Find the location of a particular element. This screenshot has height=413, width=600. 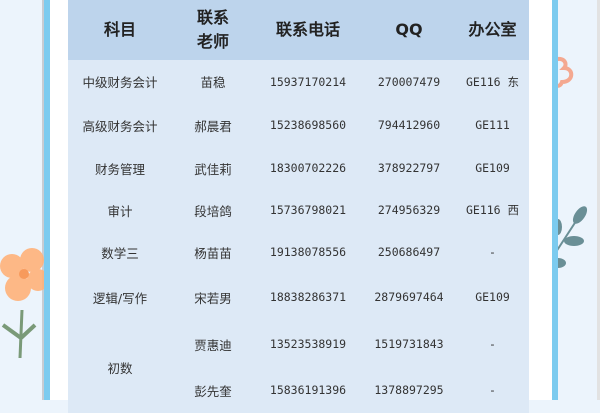

cell-phone: 15836191396 is located at coordinates (308, 390).